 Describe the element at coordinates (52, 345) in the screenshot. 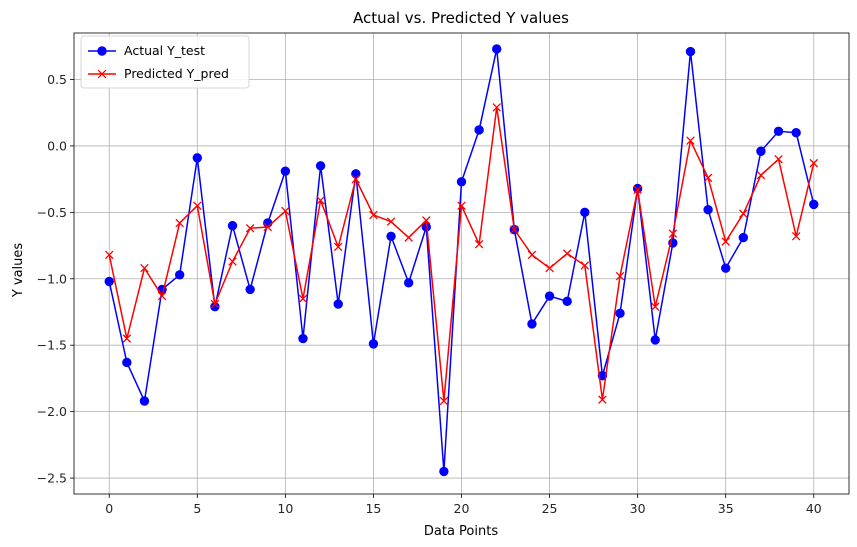

I see `y-tick-label: −1.5` at that location.